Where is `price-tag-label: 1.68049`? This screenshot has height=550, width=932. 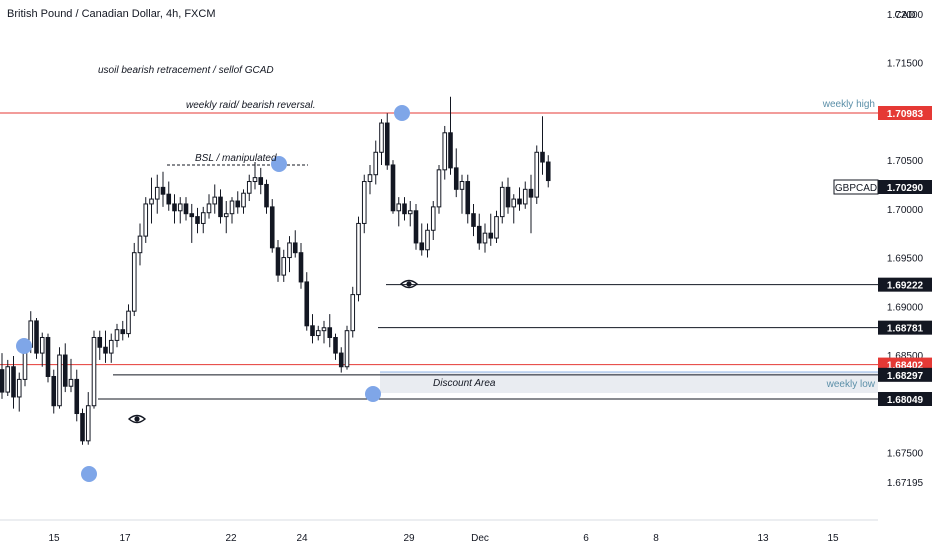 price-tag-label: 1.68049 is located at coordinates (905, 400).